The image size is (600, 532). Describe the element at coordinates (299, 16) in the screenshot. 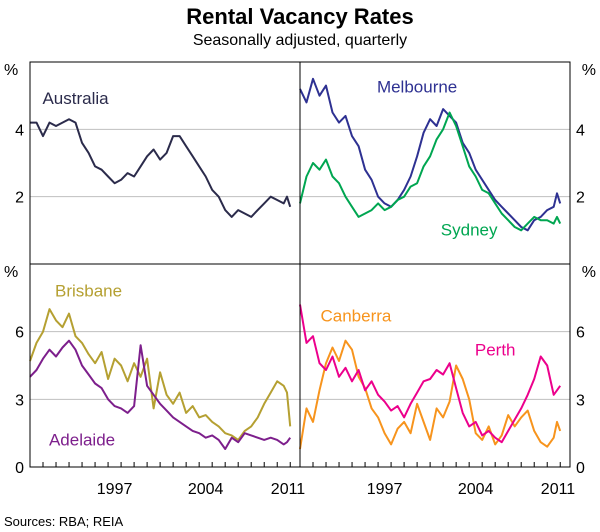

I see `chart-title: Rental Vacancy Rates` at that location.